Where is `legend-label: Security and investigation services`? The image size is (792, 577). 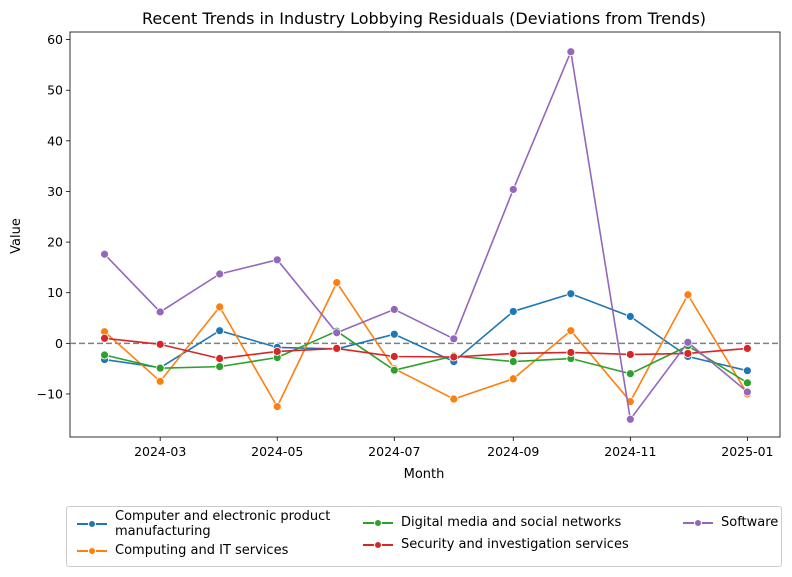 legend-label: Security and investigation services is located at coordinates (515, 544).